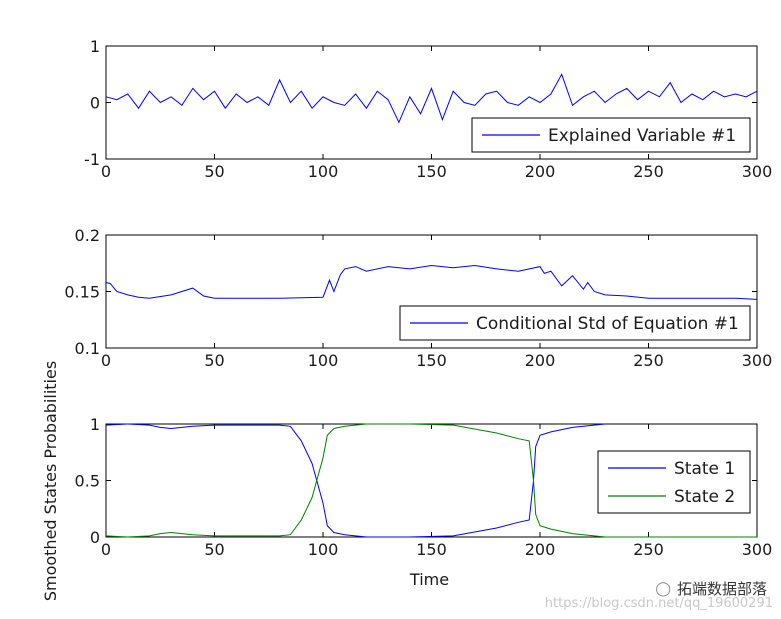 The image size is (781, 619). What do you see at coordinates (87, 481) in the screenshot?
I see `y-tick-label: 0.5` at bounding box center [87, 481].